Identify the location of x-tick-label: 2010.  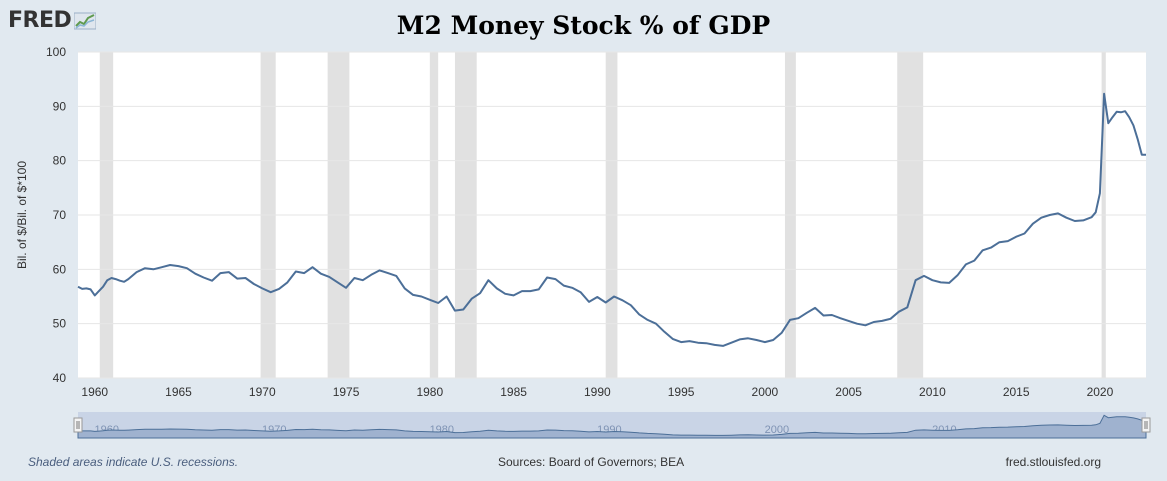
(932, 392).